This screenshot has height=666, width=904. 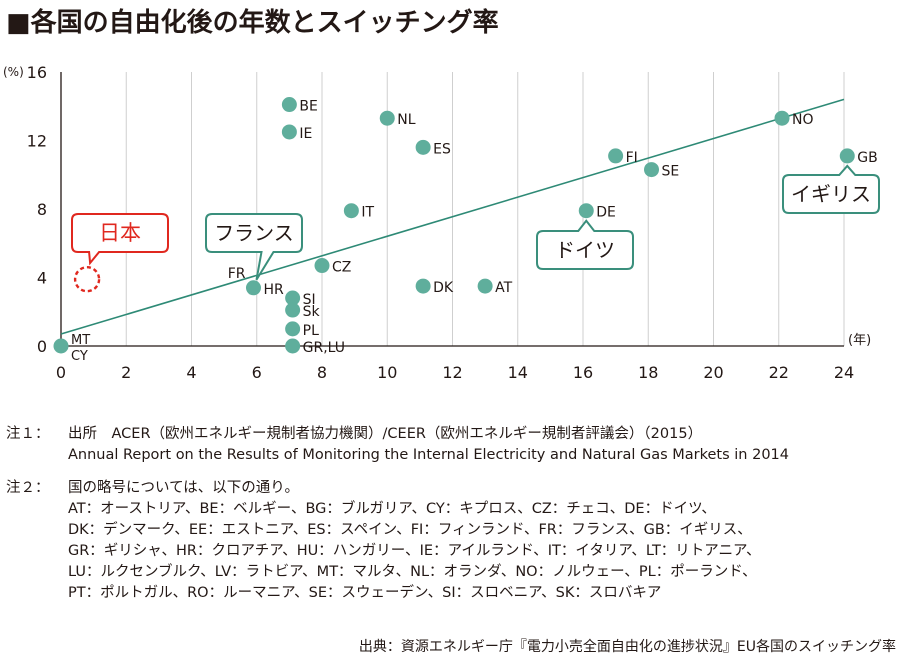 What do you see at coordinates (503, 288) in the screenshot?
I see `point-label: AT` at bounding box center [503, 288].